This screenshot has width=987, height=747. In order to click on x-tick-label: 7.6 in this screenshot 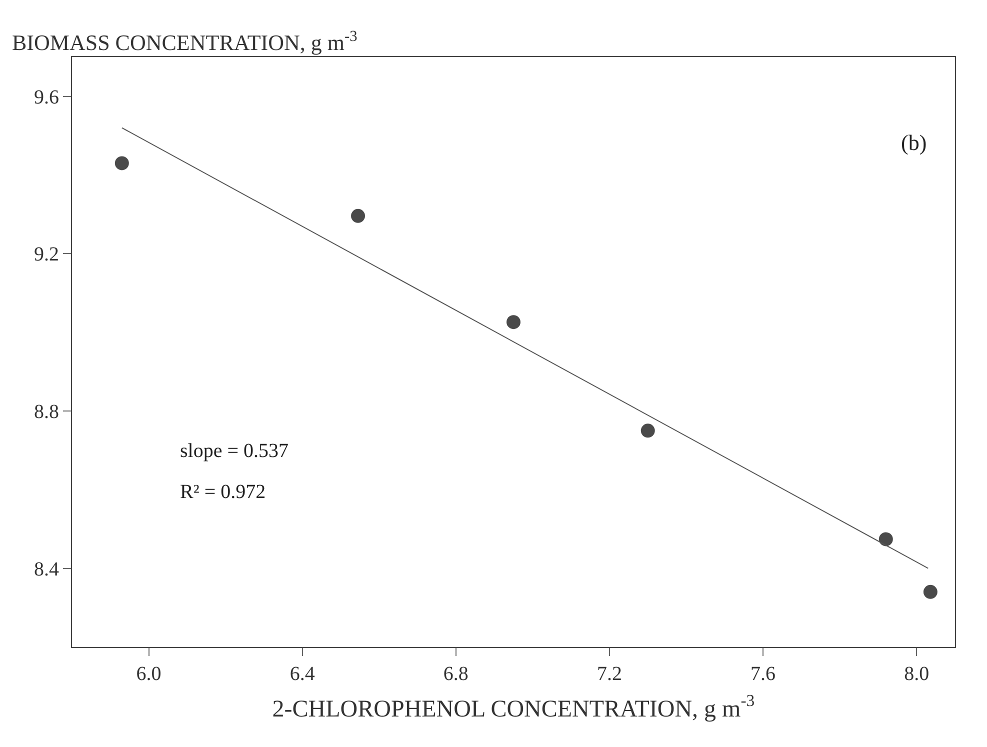, I will do `click(763, 674)`.